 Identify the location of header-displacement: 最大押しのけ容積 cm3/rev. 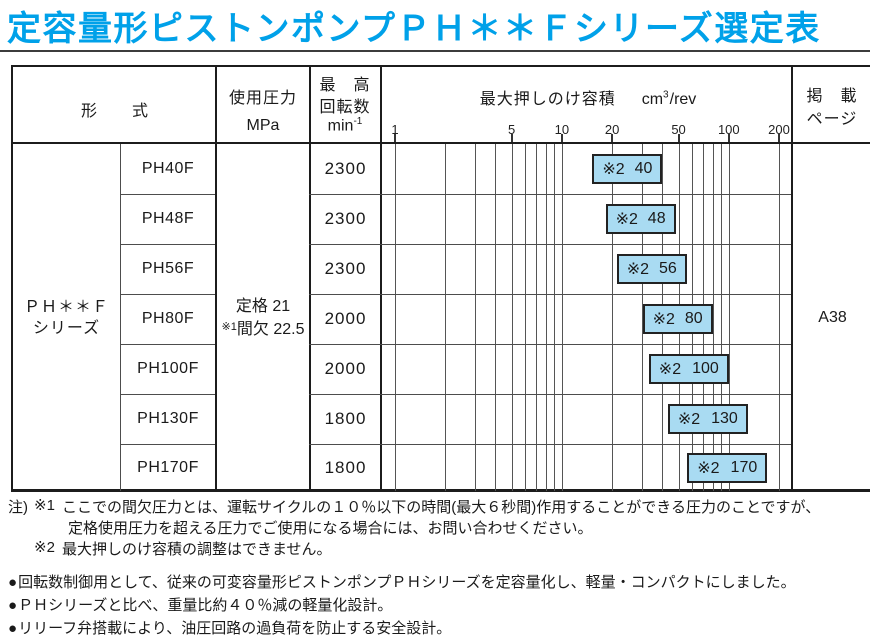
(588, 97).